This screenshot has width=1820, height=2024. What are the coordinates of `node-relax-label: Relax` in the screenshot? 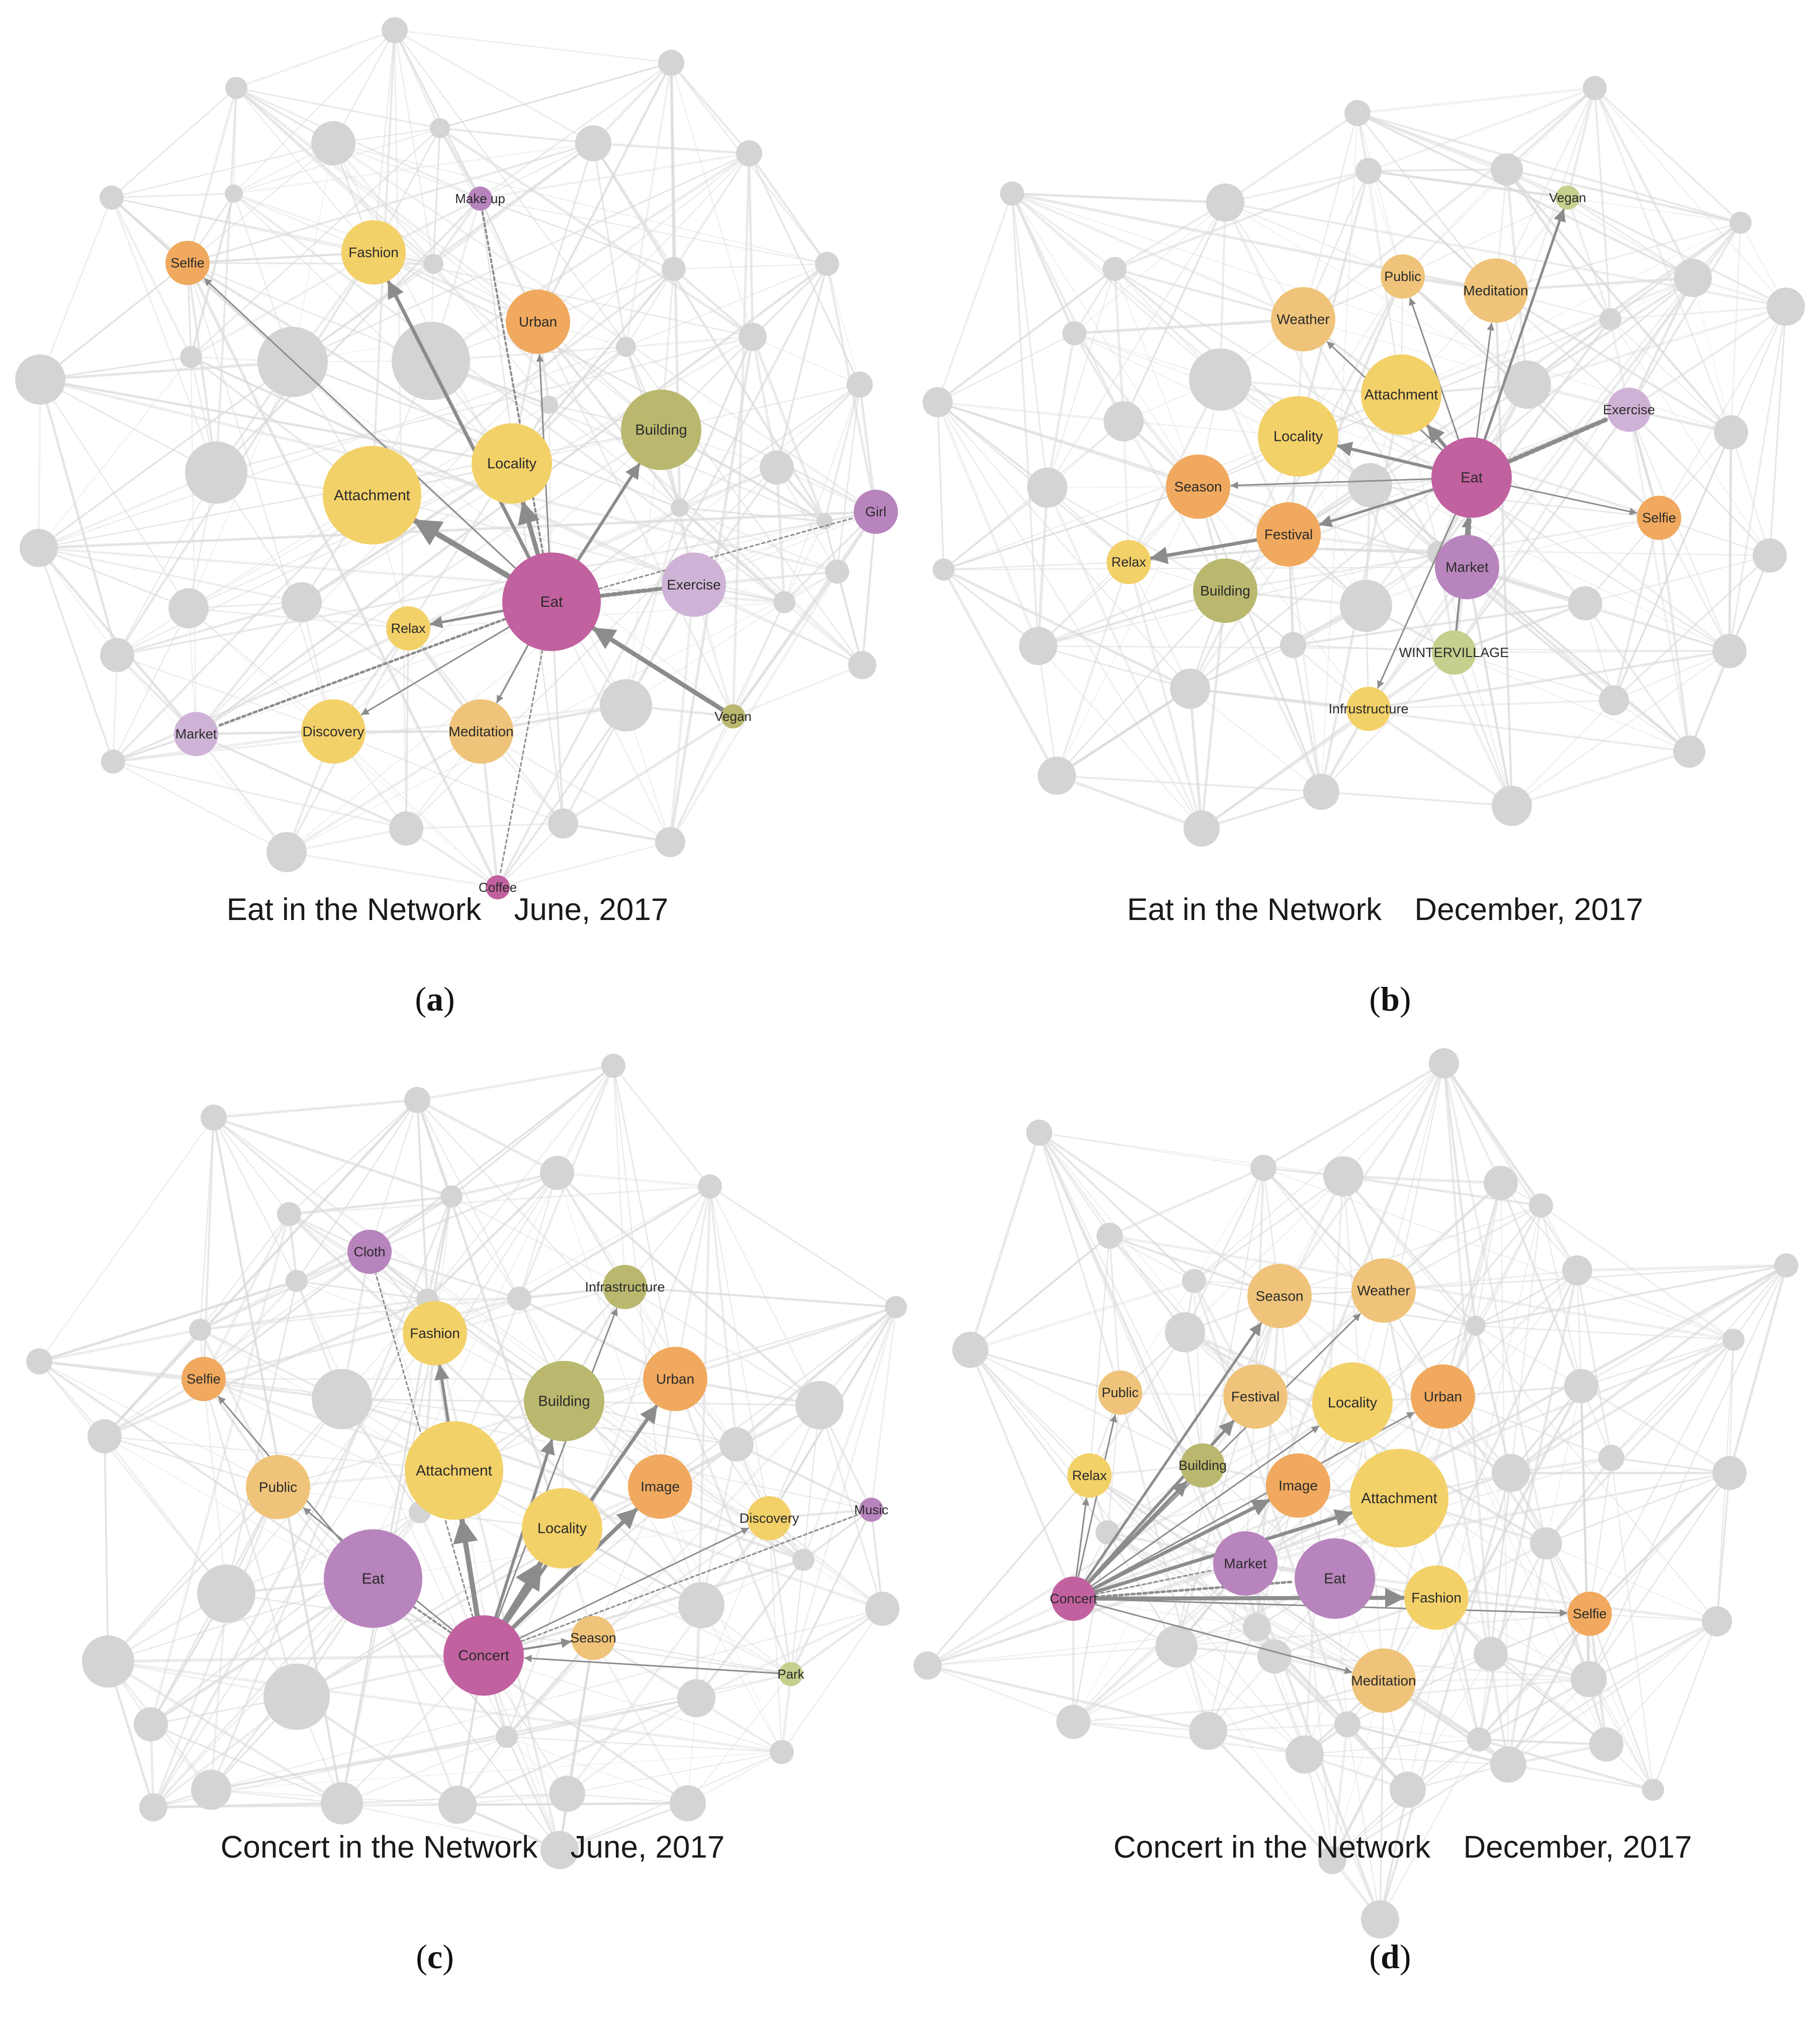 It's located at (1128, 562).